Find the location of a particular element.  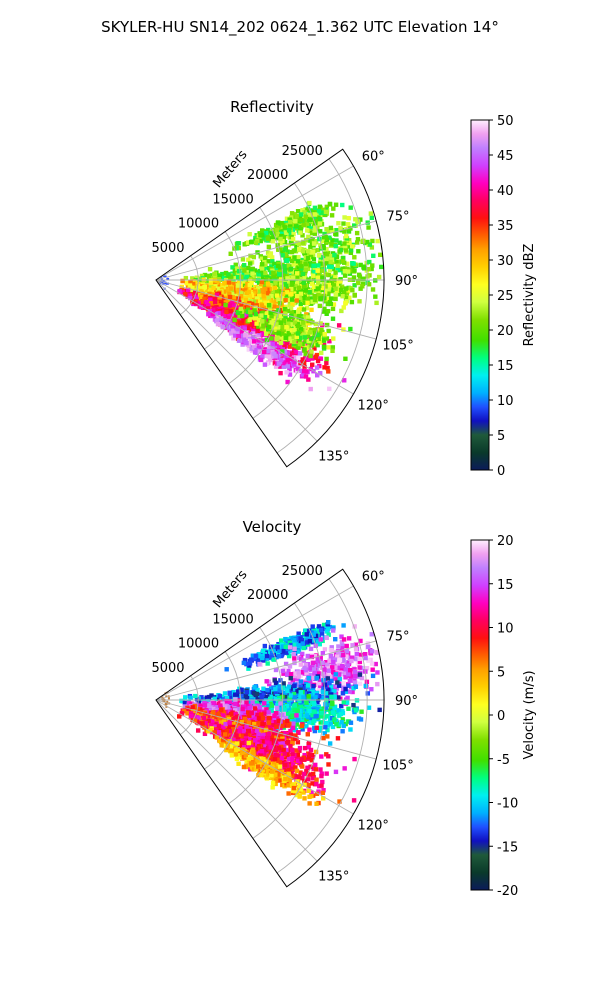

range-ring is located at coordinates (256, 296).